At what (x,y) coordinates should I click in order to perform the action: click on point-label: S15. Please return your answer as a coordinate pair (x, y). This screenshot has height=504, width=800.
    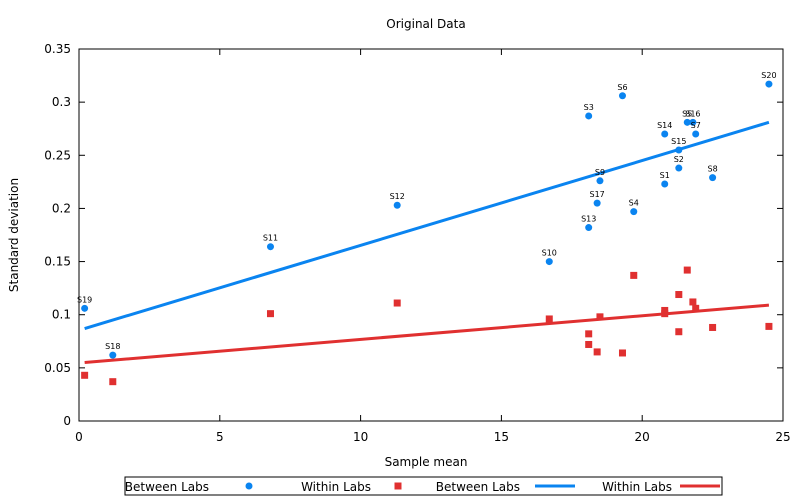
    Looking at the image, I should click on (678, 141).